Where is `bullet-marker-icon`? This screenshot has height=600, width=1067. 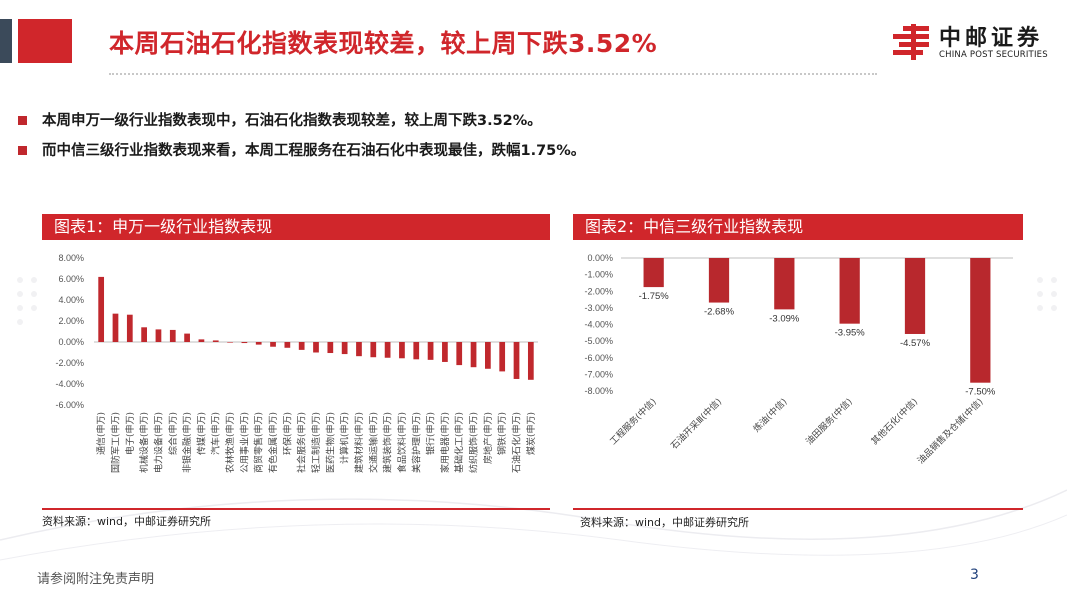 bullet-marker-icon is located at coordinates (22, 150).